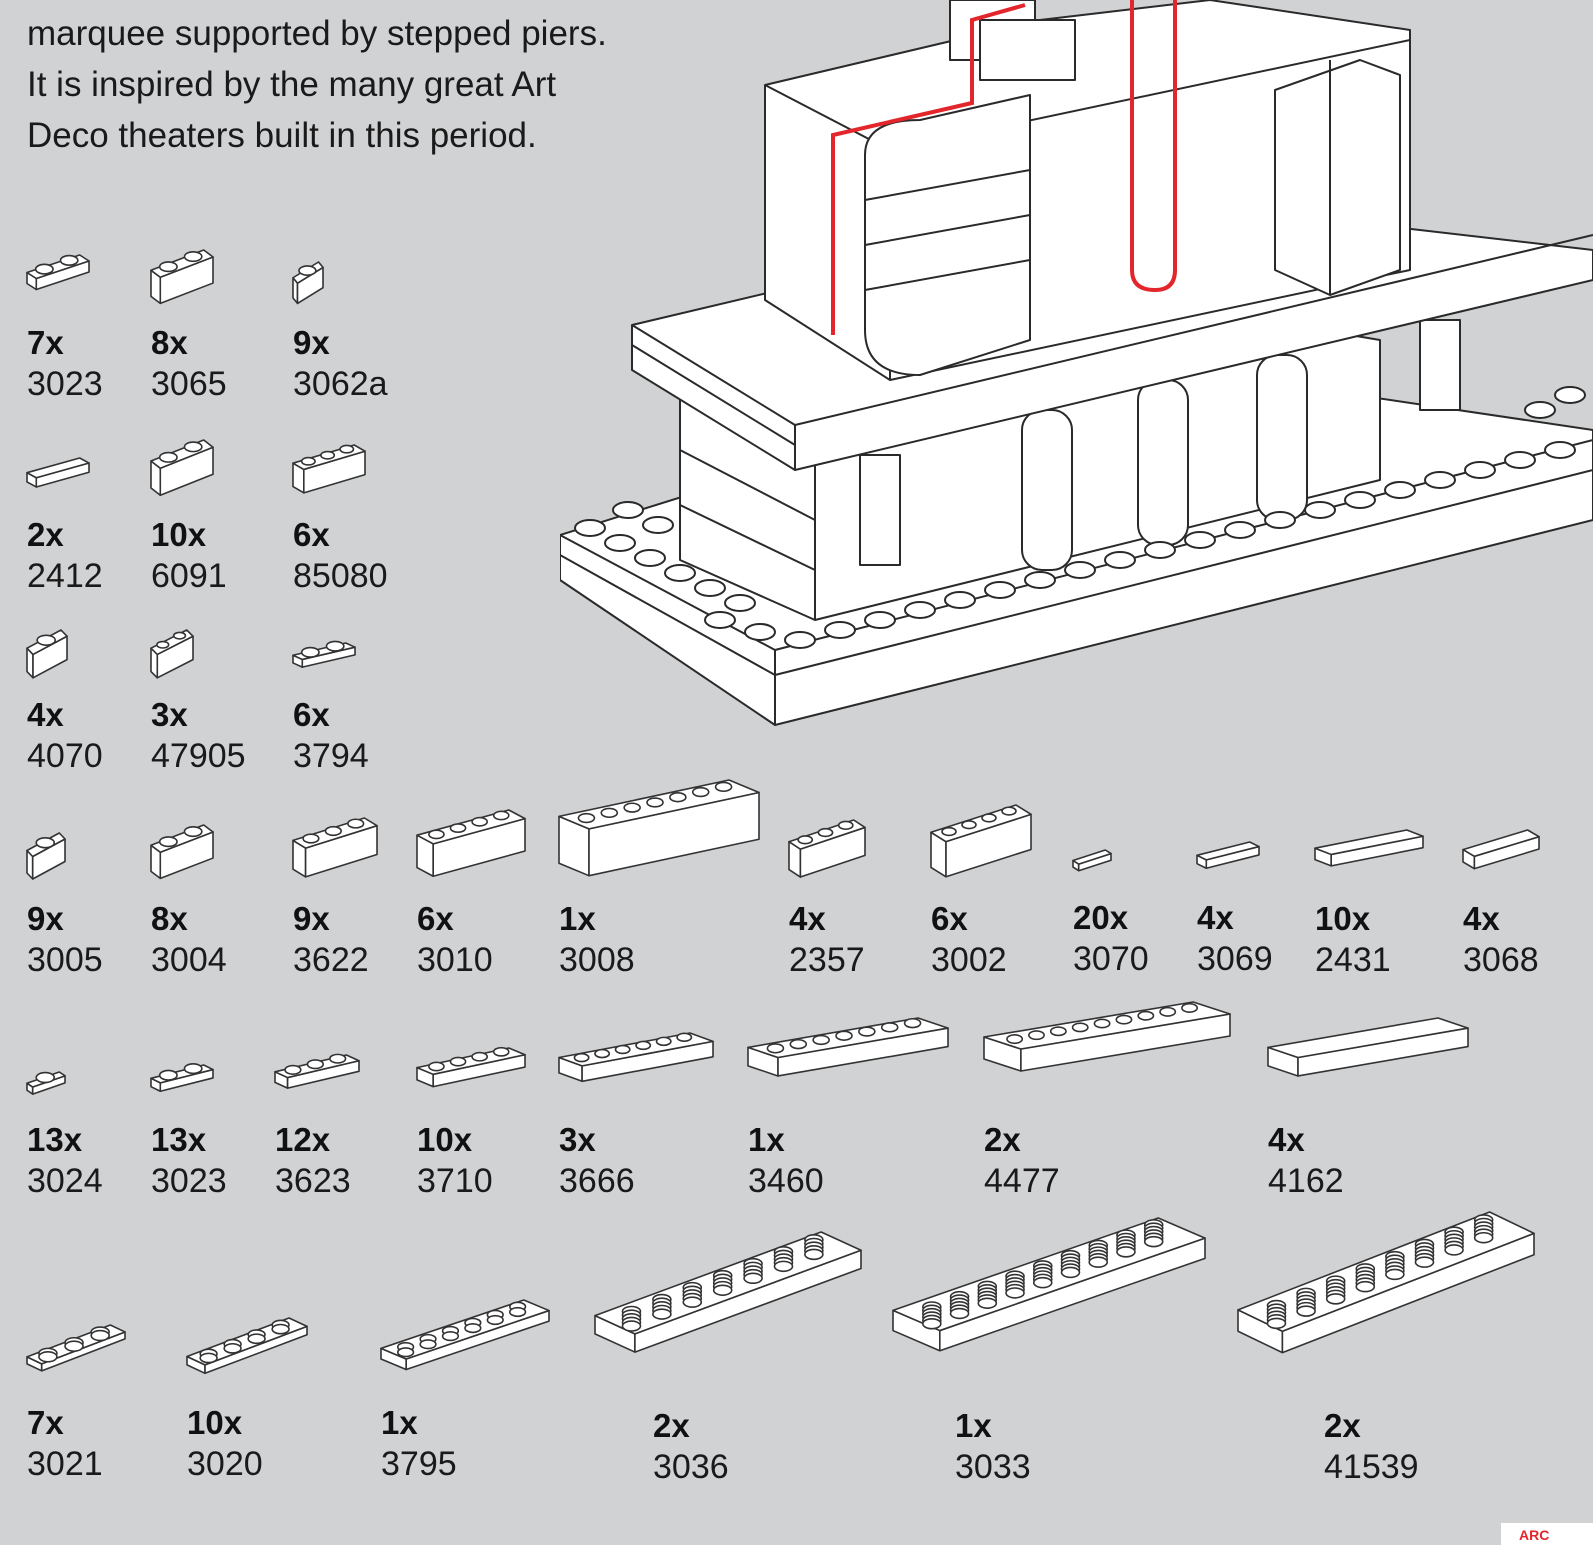  What do you see at coordinates (65, 960) in the screenshot?
I see `part-number: 3005` at bounding box center [65, 960].